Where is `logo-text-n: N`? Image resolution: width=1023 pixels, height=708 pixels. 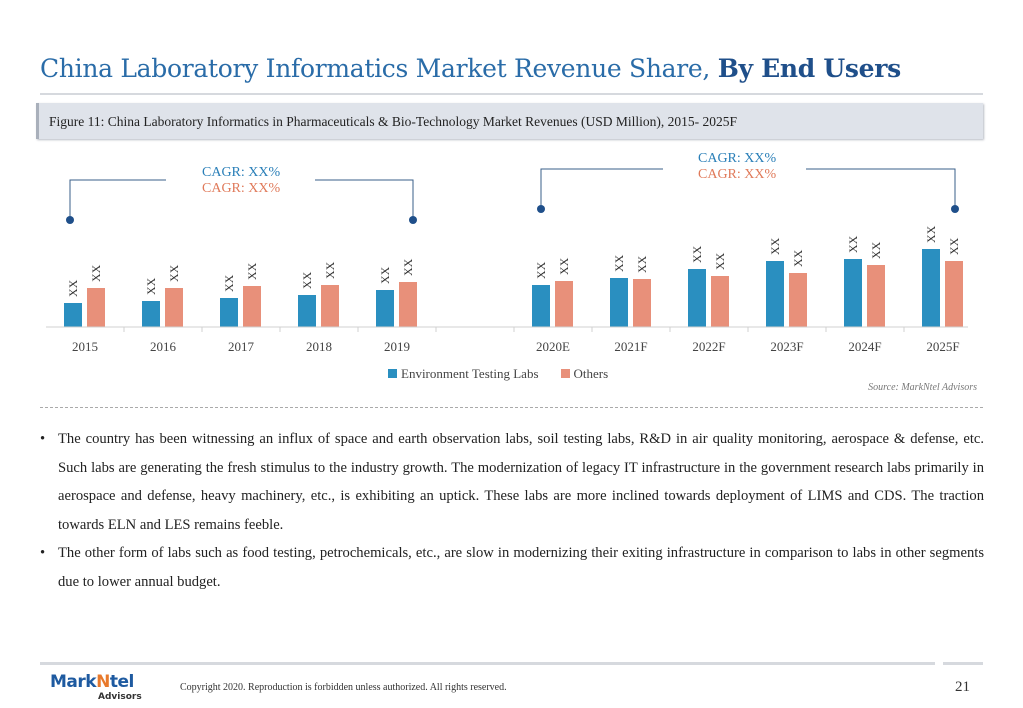
logo-text-n: N is located at coordinates (103, 682).